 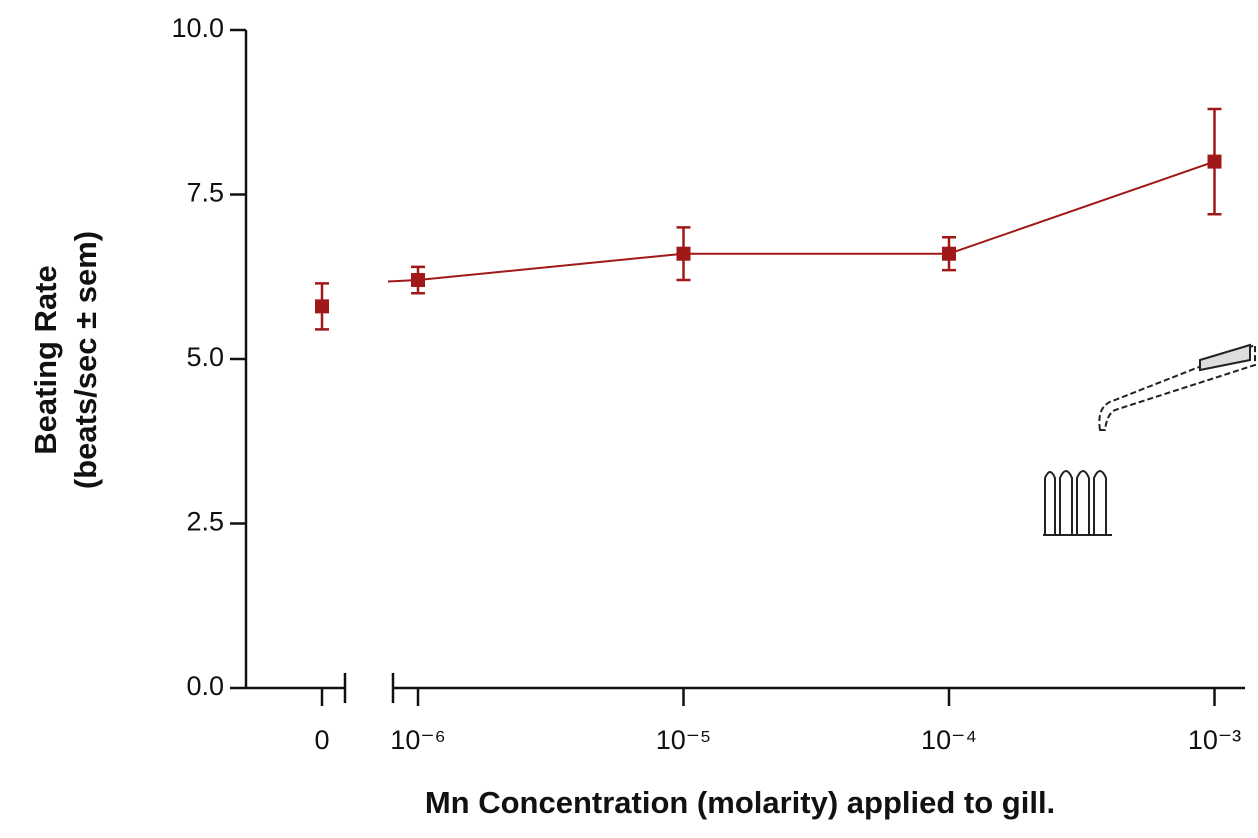 I want to click on x-tick-label: 0, so click(x=321, y=740).